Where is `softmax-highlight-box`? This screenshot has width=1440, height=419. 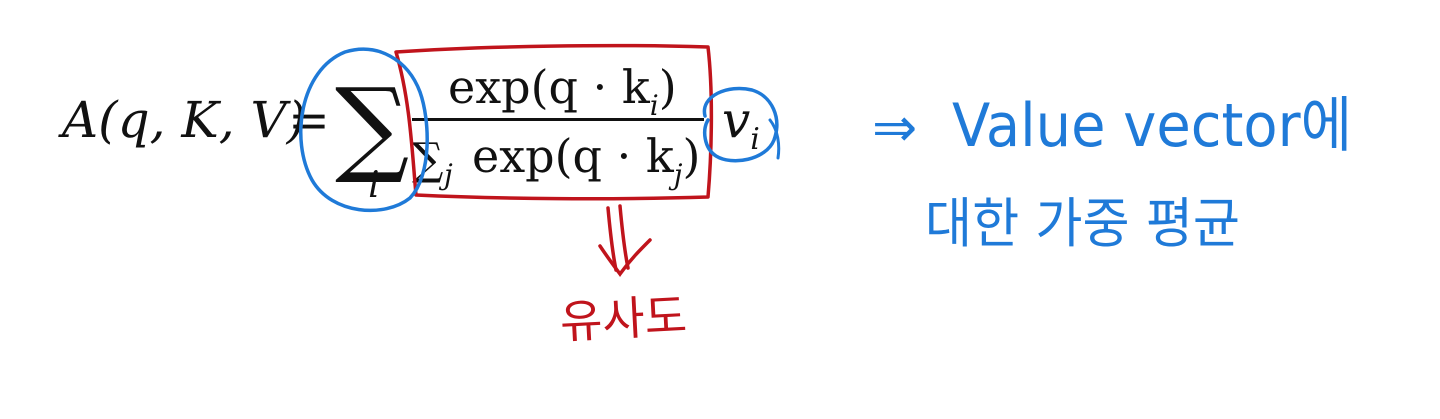
softmax-highlight-box is located at coordinates (554, 122).